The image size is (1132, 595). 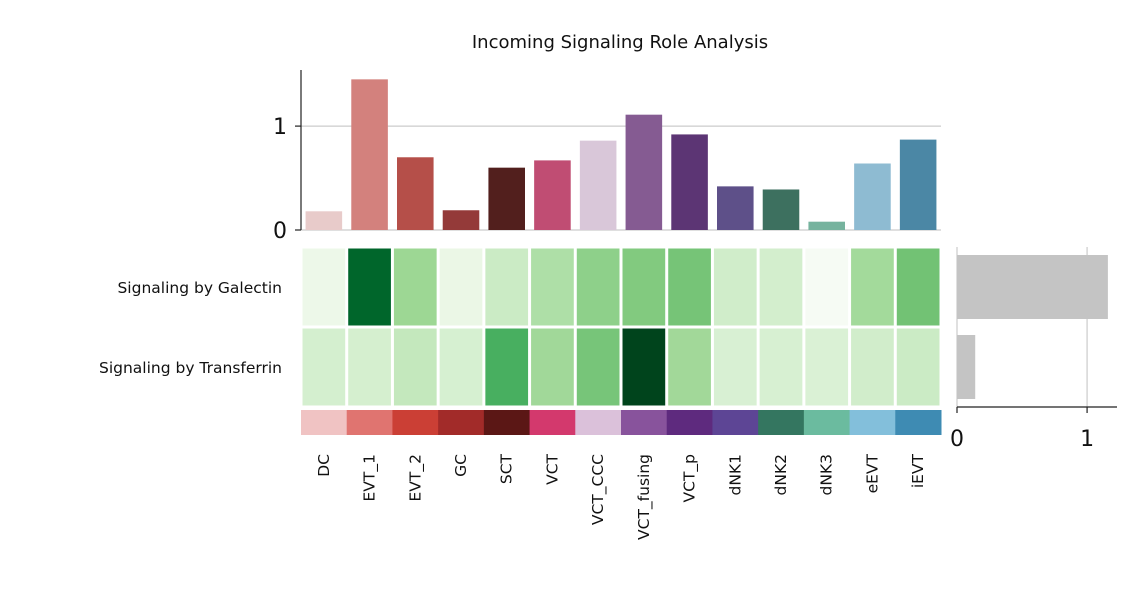 I want to click on category-color-VCT_CCC, so click(x=598, y=422).